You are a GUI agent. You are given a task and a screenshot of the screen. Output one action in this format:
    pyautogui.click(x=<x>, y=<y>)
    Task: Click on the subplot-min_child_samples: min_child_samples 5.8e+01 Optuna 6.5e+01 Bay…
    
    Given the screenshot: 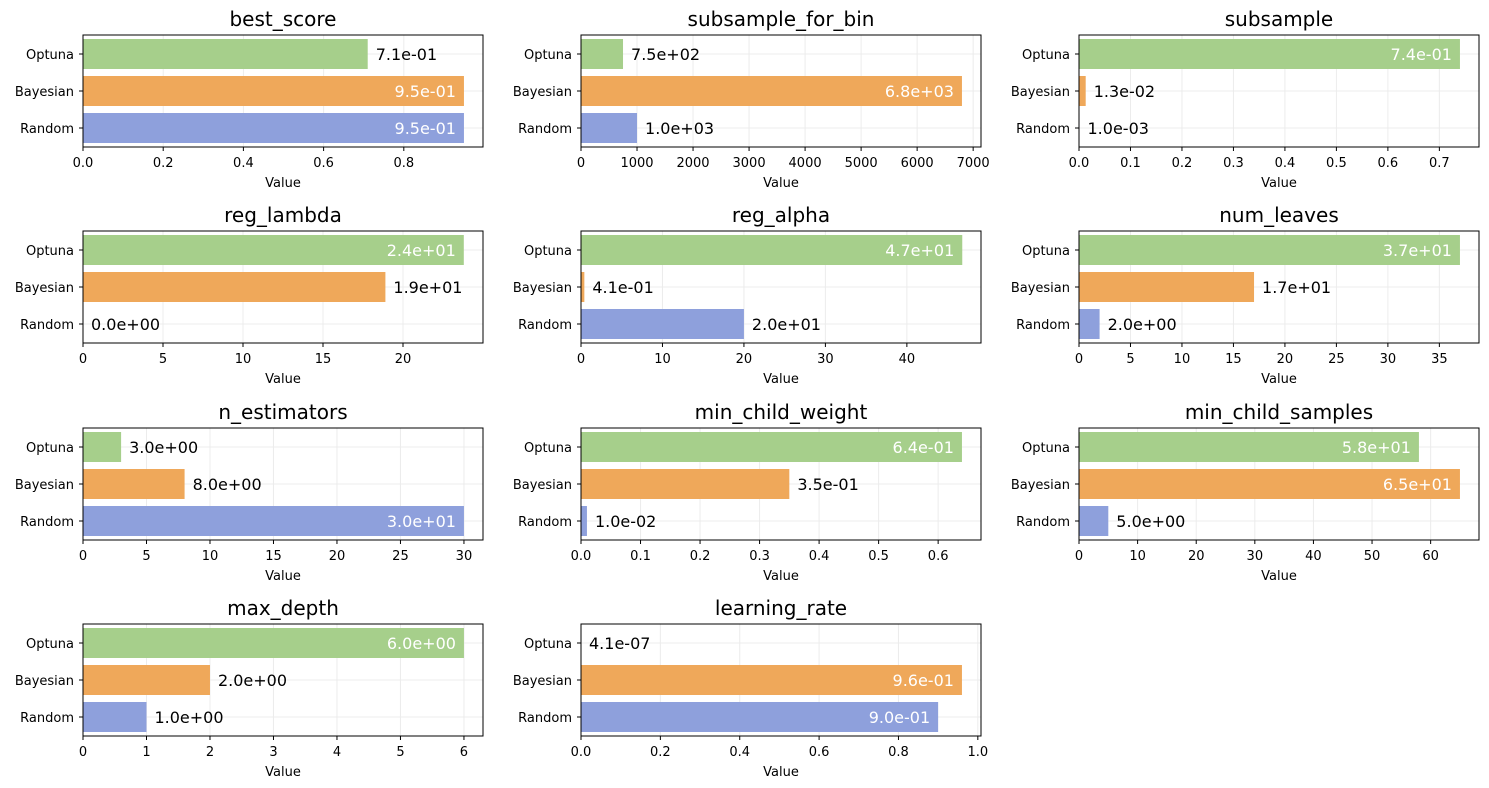 What is the action you would take?
    pyautogui.click(x=1245, y=492)
    